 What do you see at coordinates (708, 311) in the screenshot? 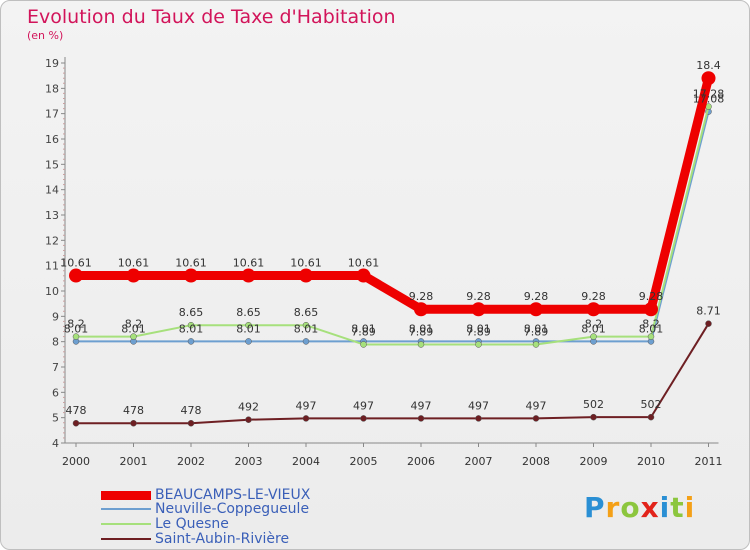
I see `data-label: 8.71` at bounding box center [708, 311].